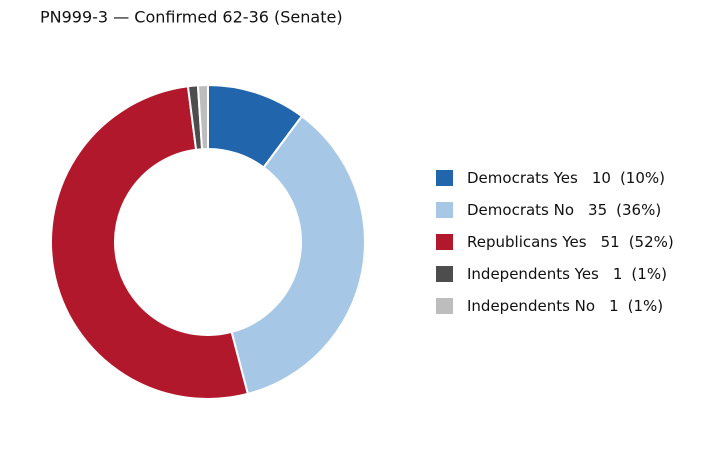  I want to click on legend-label: Independents Yes 1 (1%), so click(567, 274).